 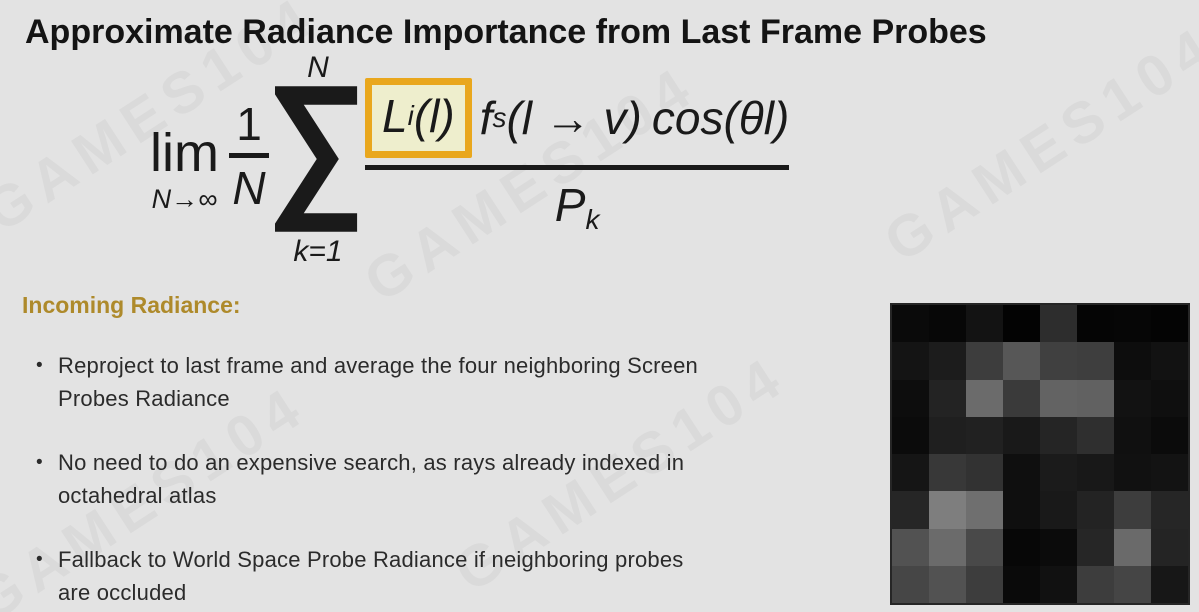 What do you see at coordinates (184, 152) in the screenshot?
I see `lim-word: lim` at bounding box center [184, 152].